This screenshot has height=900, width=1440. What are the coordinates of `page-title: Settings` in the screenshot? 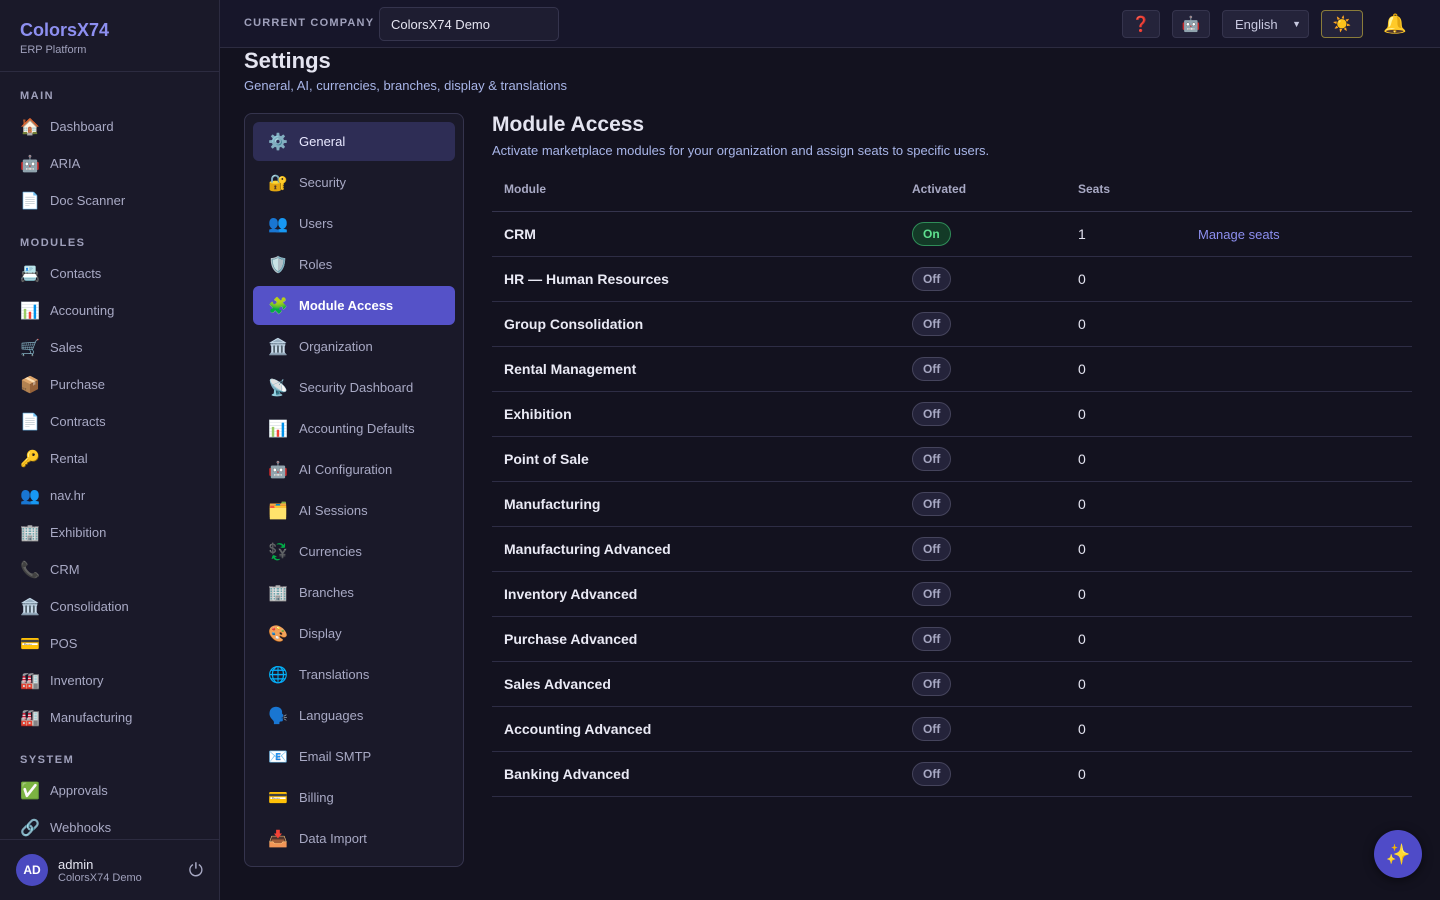 It's located at (287, 60).